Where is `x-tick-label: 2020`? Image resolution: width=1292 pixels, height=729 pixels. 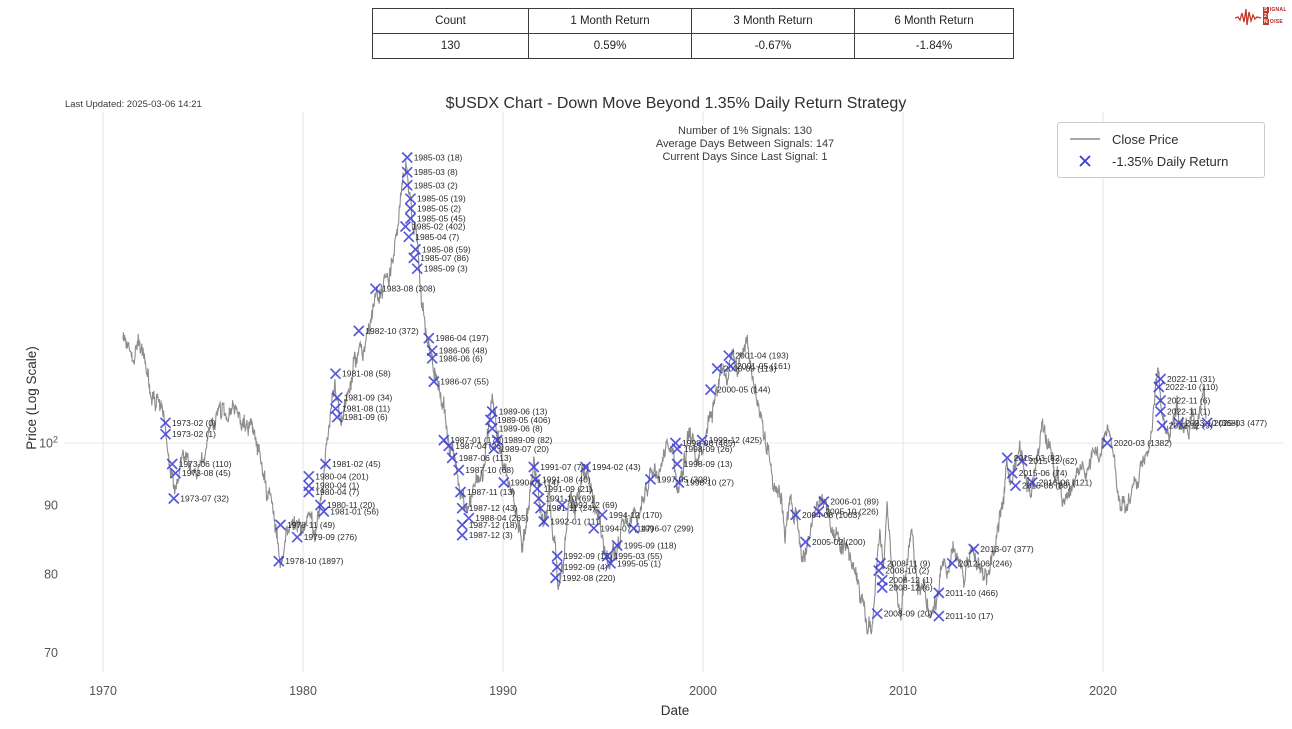
x-tick-label: 2020 is located at coordinates (1103, 691).